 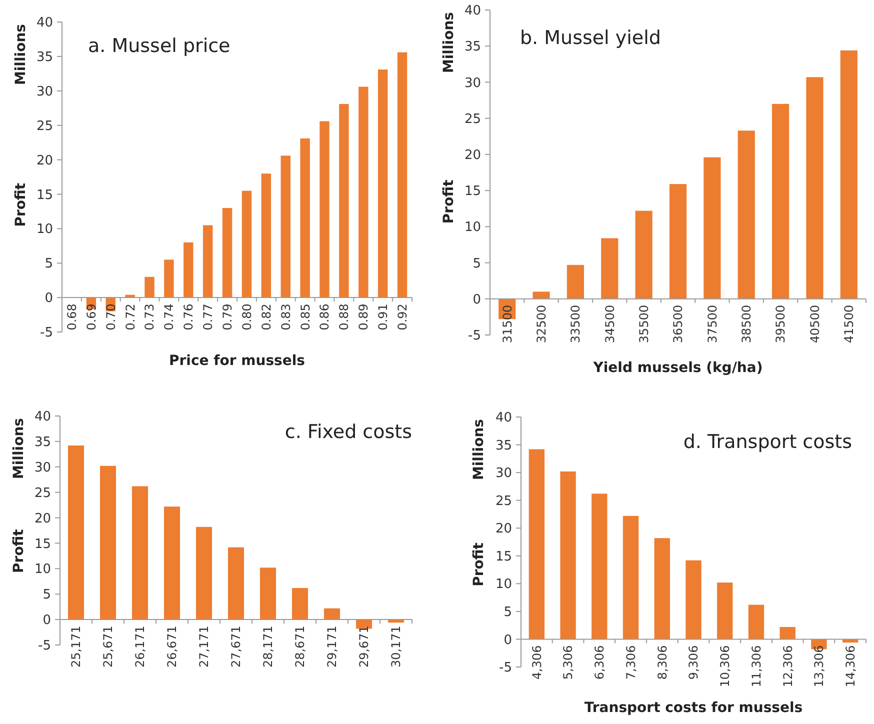 I want to click on x-tick-label: 12,306, so click(x=787, y=666).